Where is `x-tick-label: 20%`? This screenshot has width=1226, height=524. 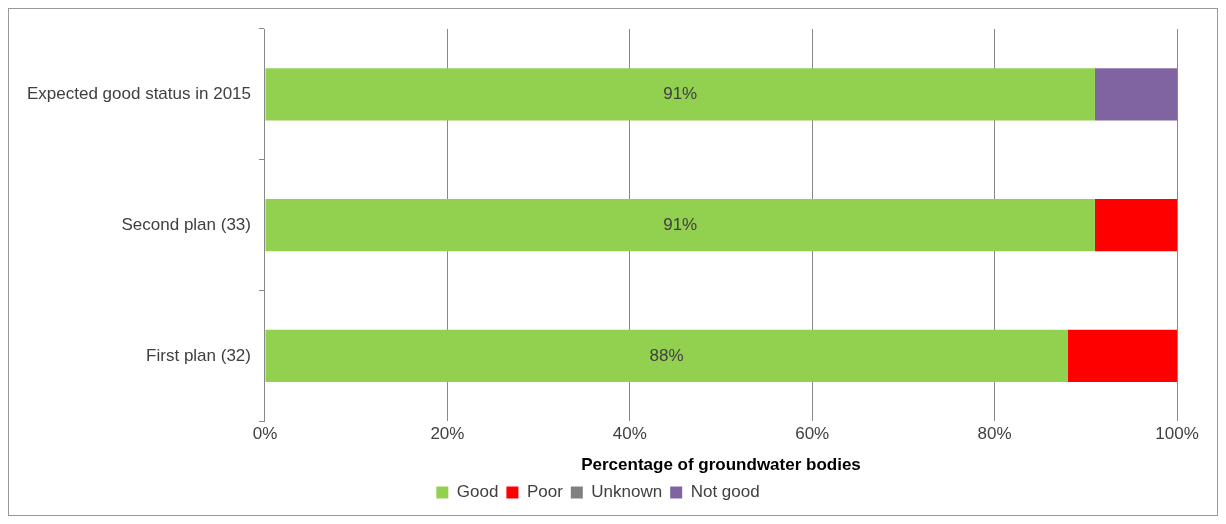 x-tick-label: 20% is located at coordinates (447, 434).